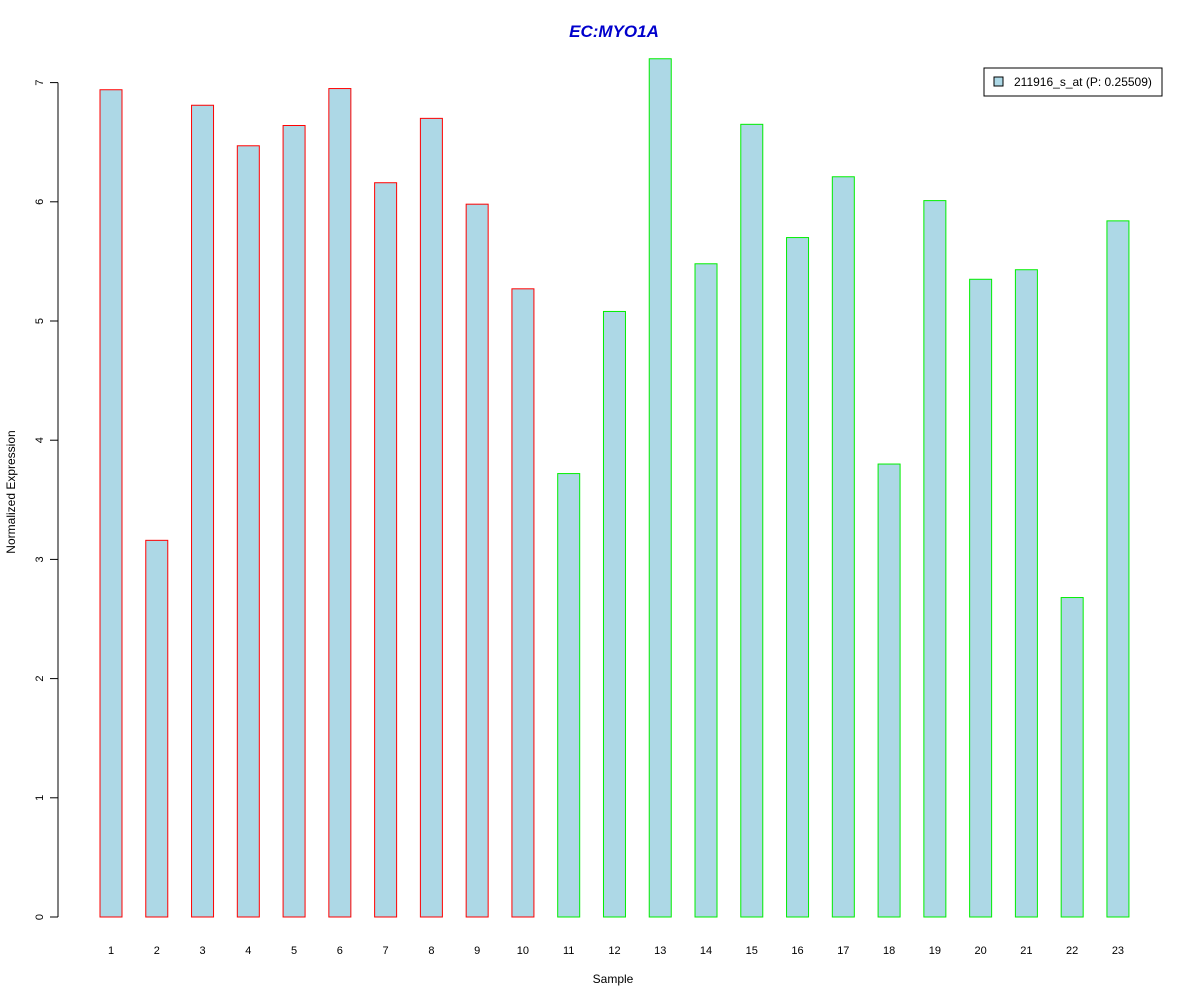 The height and width of the screenshot is (1000, 1200). I want to click on y-axis-title: Normalized Expression, so click(11, 491).